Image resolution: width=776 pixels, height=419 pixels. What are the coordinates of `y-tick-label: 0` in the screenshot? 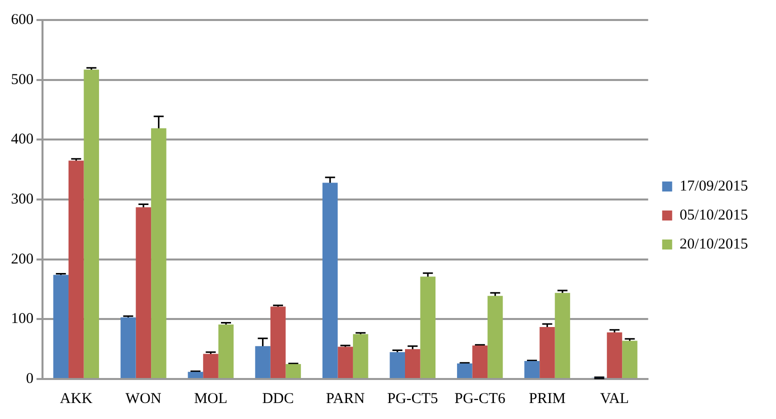 It's located at (30, 378).